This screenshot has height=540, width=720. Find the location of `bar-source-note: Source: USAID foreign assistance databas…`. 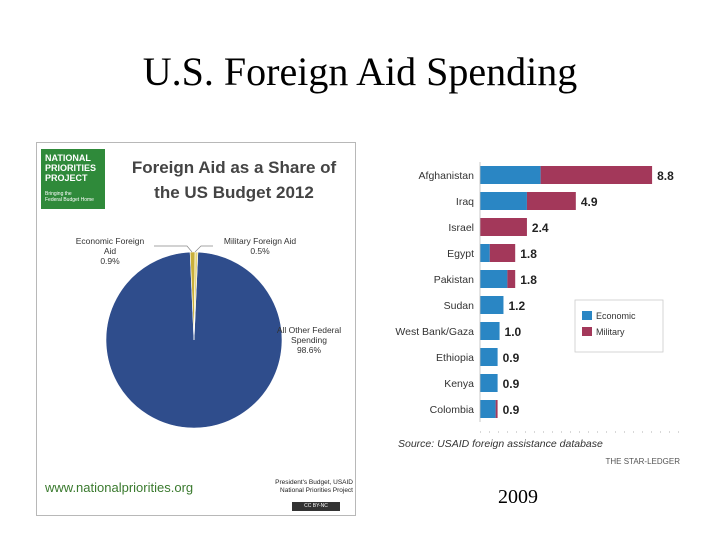

bar-source-note: Source: USAID foreign assistance databas… is located at coordinates (500, 444).